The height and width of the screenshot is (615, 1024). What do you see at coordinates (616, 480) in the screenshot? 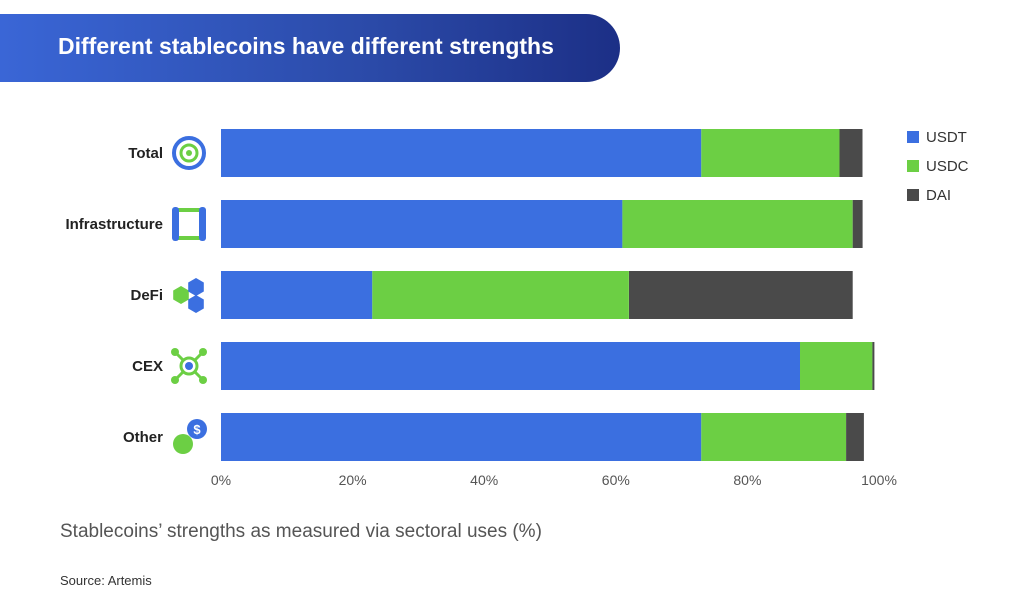
I see `x-tick-label: 60%` at bounding box center [616, 480].